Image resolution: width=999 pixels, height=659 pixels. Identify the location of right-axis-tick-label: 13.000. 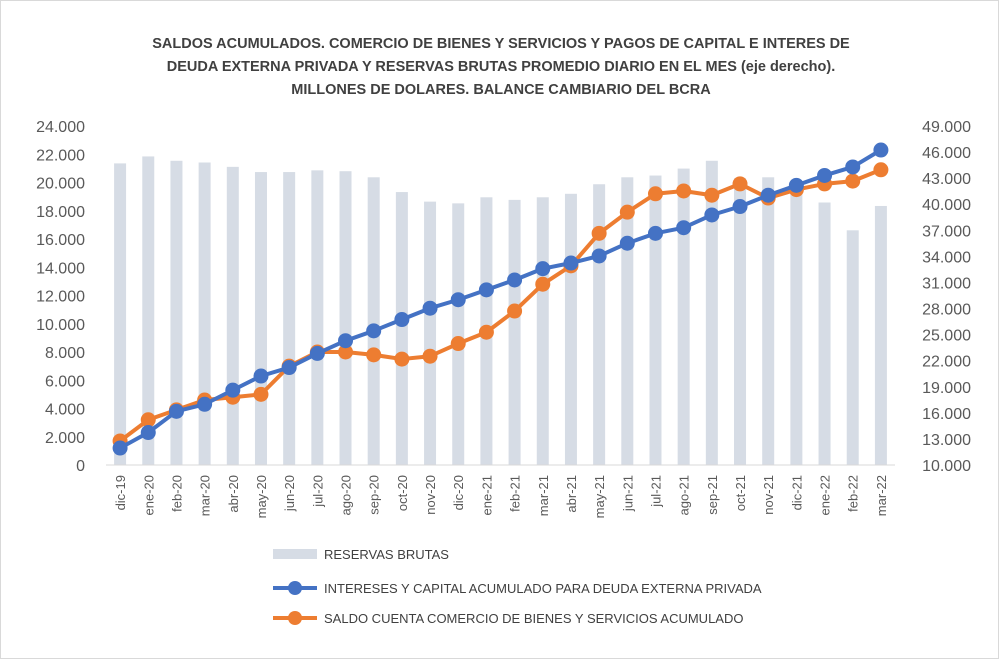
(946, 440).